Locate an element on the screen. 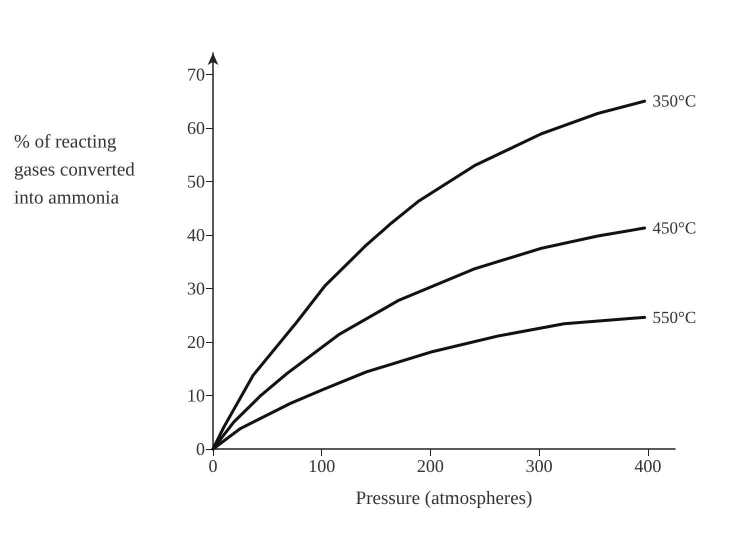  y-tick-label: 70 is located at coordinates (196, 74).